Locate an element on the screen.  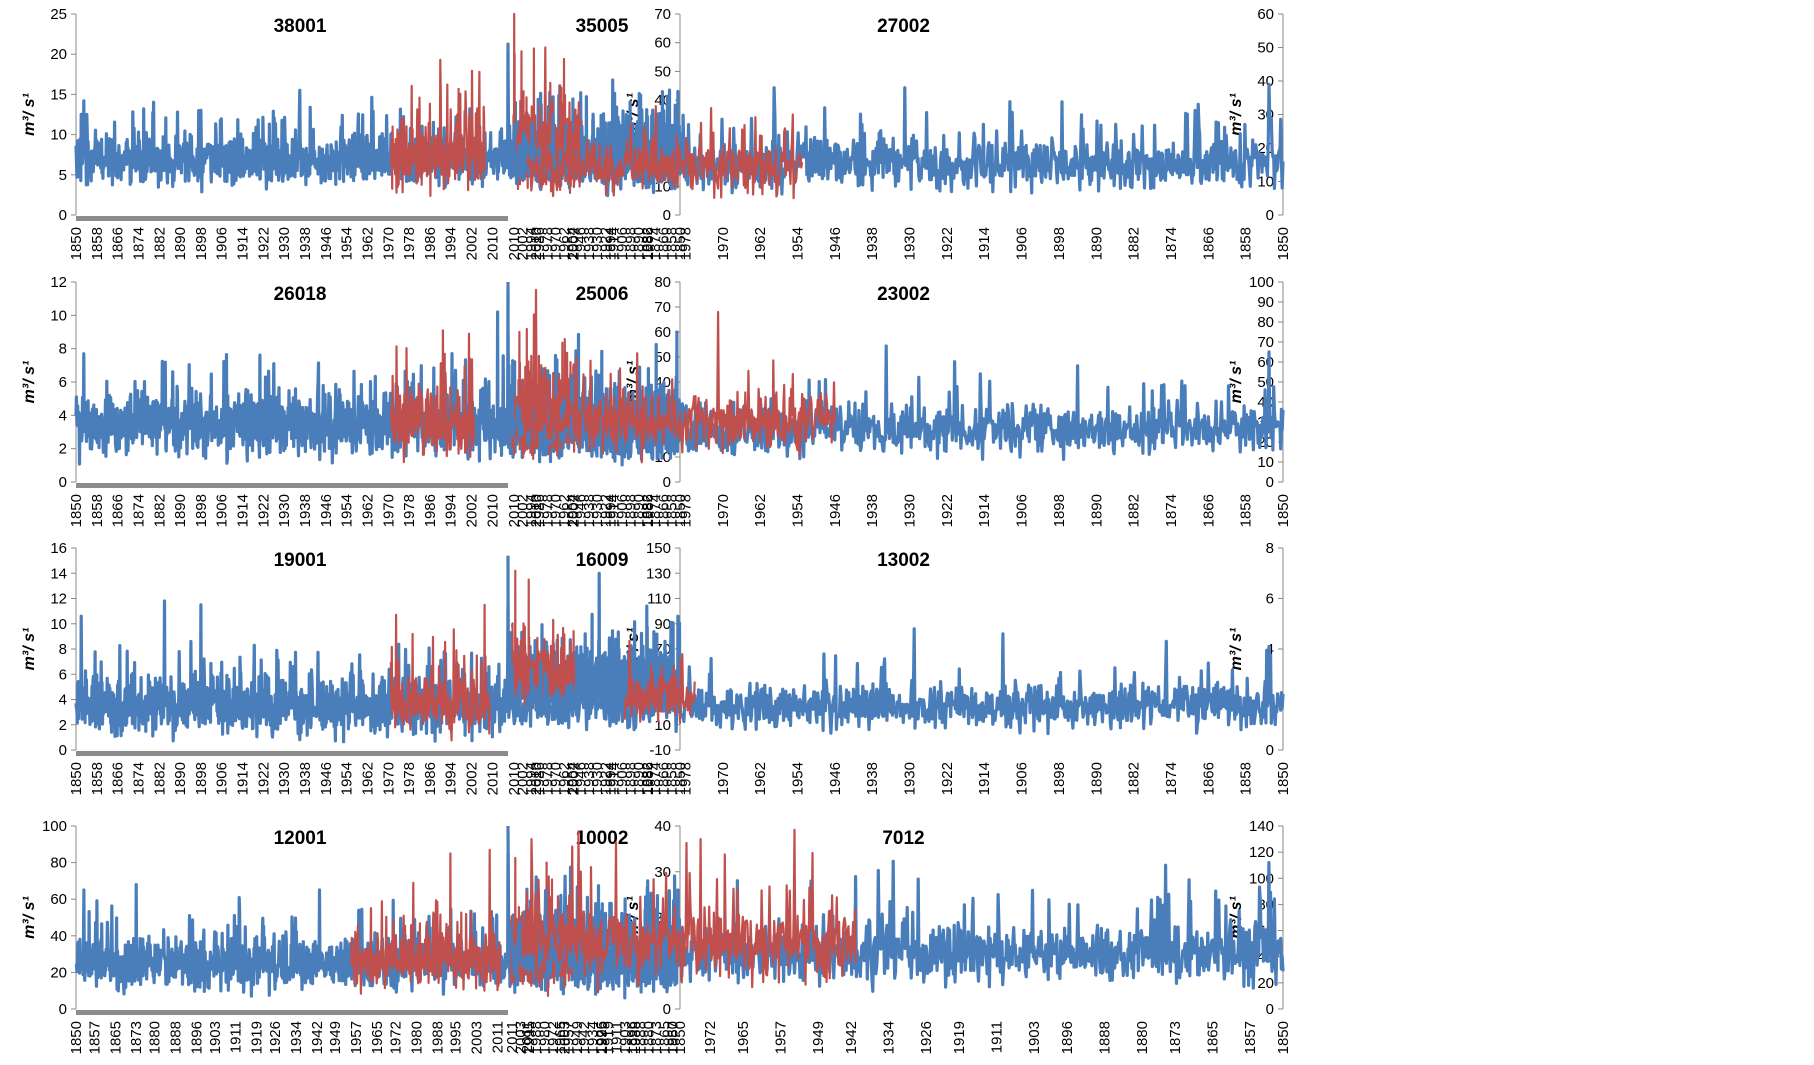
y-tick-label: 4 is located at coordinates (63, 700).